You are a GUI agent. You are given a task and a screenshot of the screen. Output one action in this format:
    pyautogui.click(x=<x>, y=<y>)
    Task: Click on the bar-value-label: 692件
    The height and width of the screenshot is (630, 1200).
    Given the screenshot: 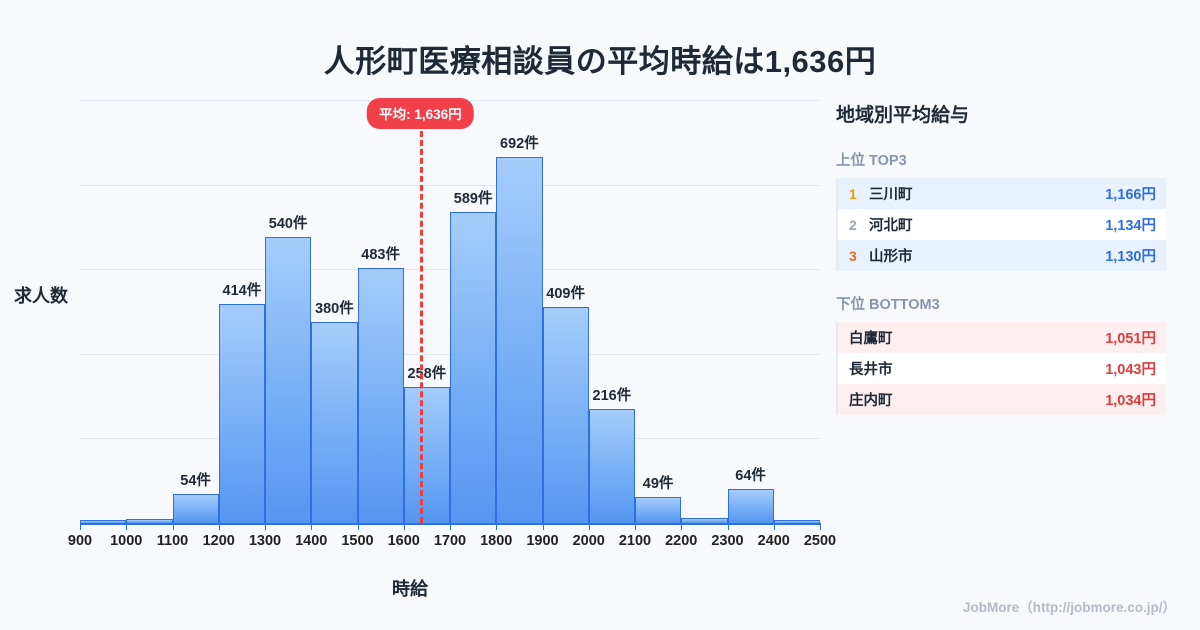 What is the action you would take?
    pyautogui.click(x=519, y=144)
    